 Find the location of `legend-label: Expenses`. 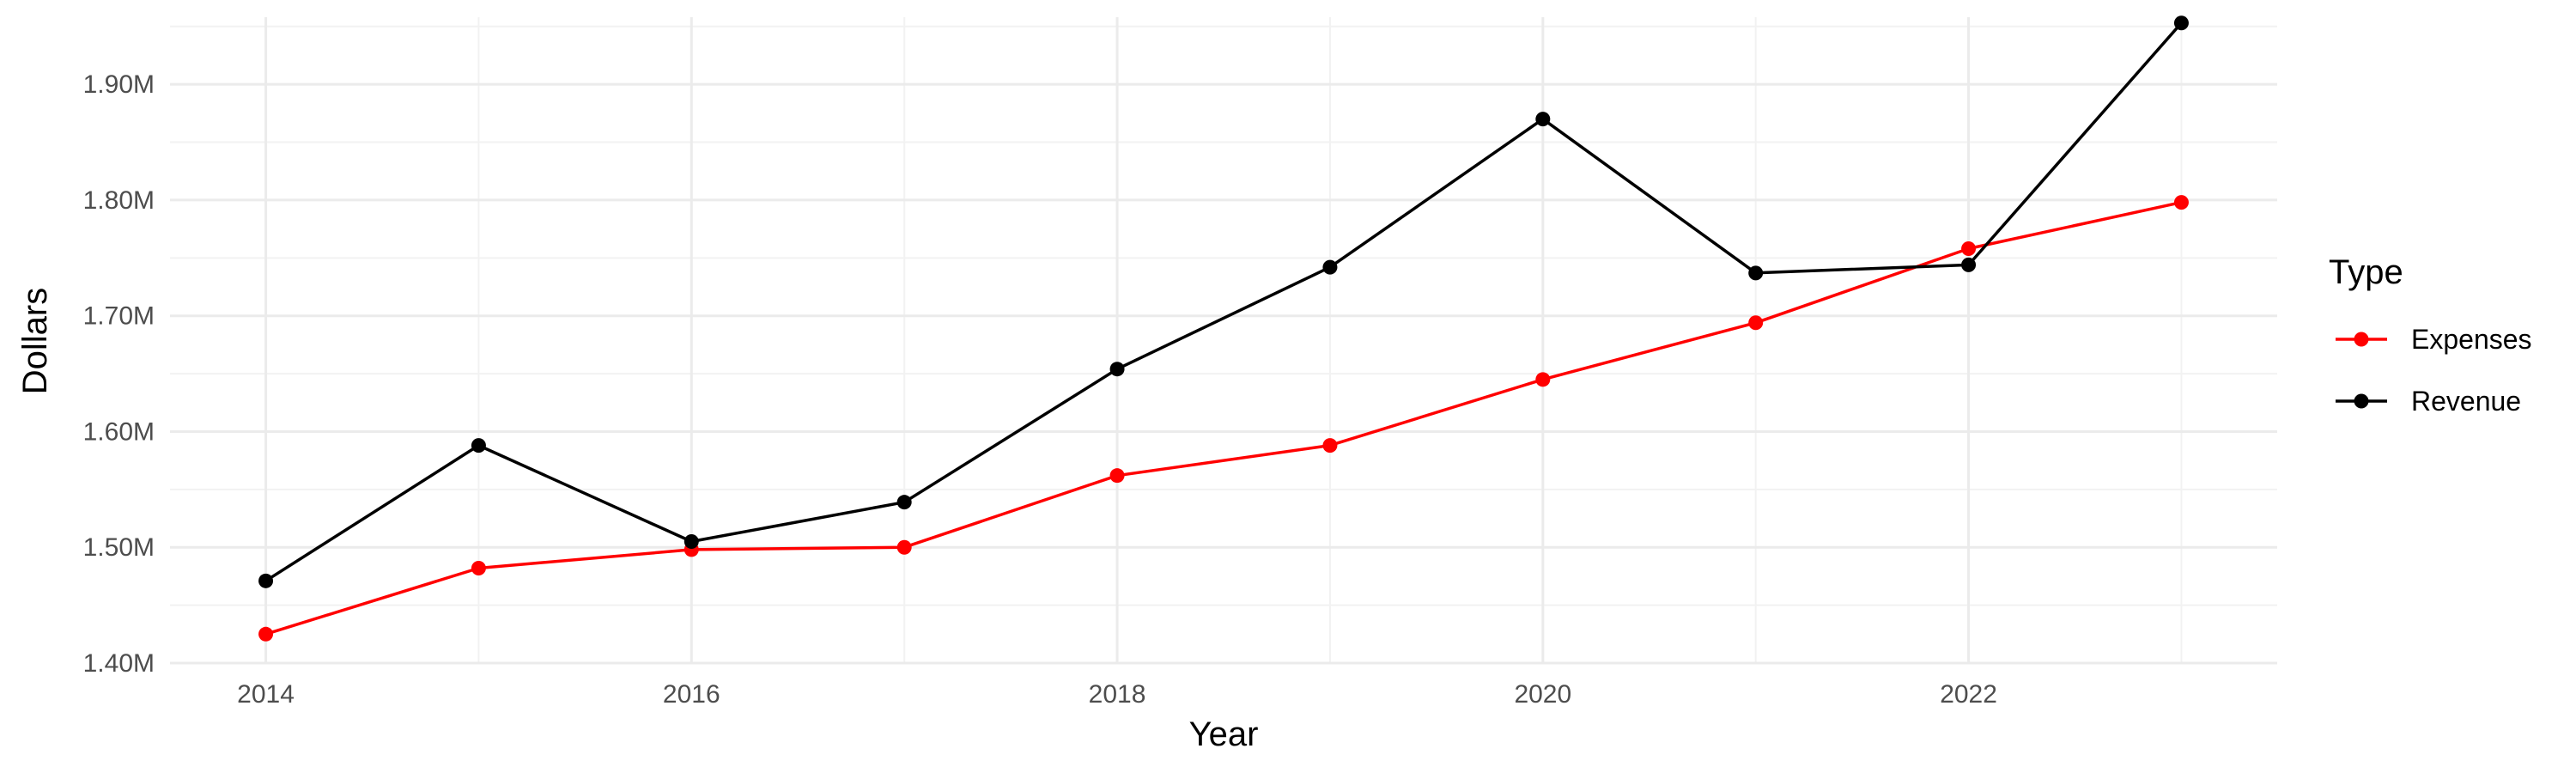

legend-label: Expenses is located at coordinates (2471, 339).